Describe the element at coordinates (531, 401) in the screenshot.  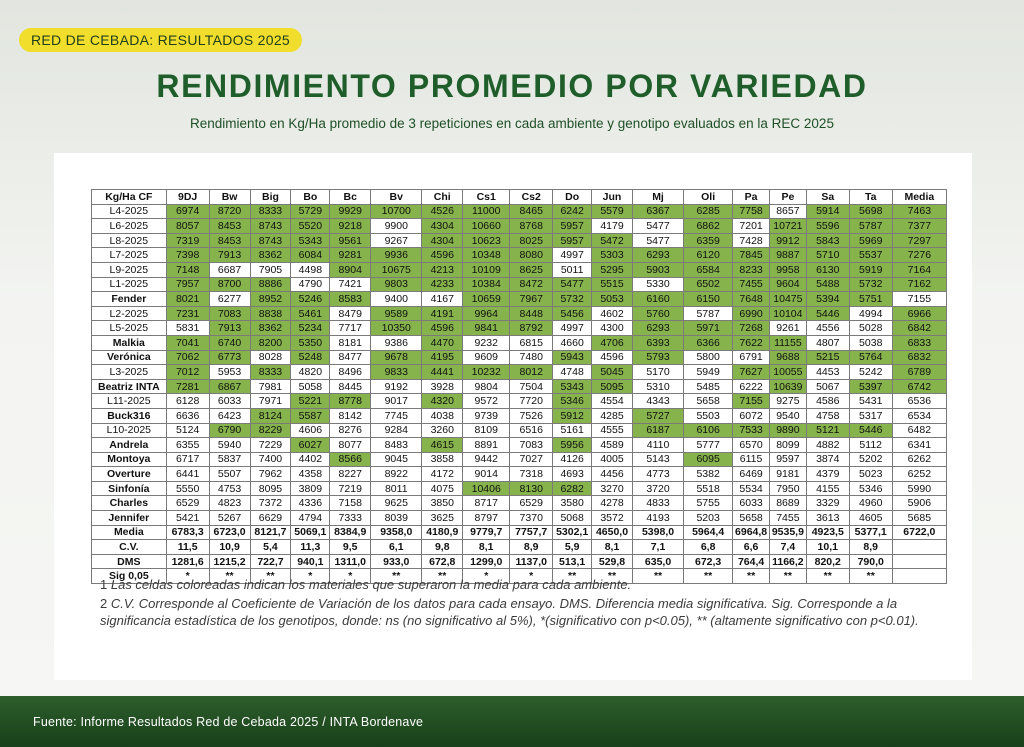
I see `yield-cell: 7720` at that location.